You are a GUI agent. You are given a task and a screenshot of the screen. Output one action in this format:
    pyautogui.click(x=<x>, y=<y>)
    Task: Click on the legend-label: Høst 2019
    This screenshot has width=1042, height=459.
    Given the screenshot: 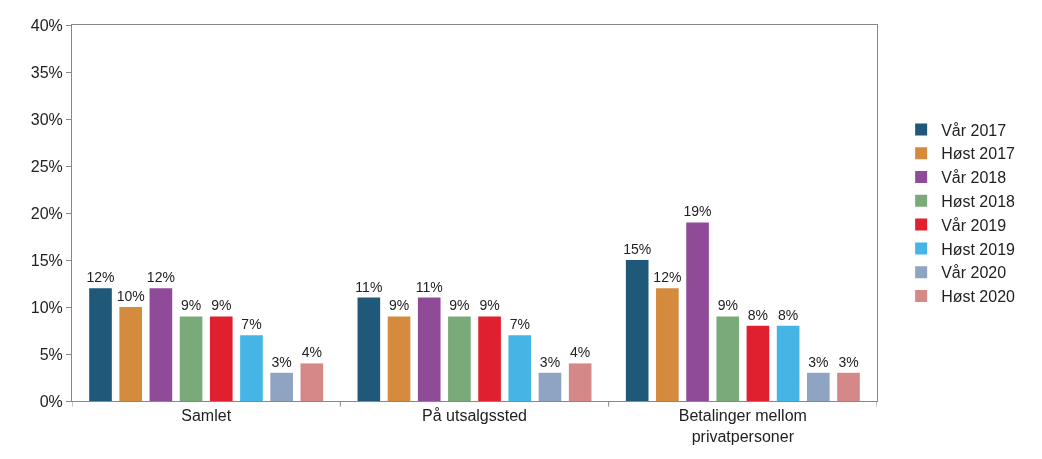 What is the action you would take?
    pyautogui.click(x=978, y=249)
    